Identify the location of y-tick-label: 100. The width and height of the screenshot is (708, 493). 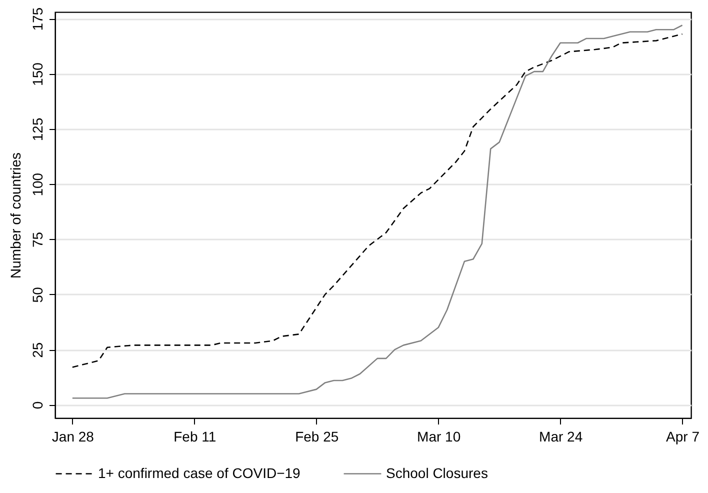
(38, 184).